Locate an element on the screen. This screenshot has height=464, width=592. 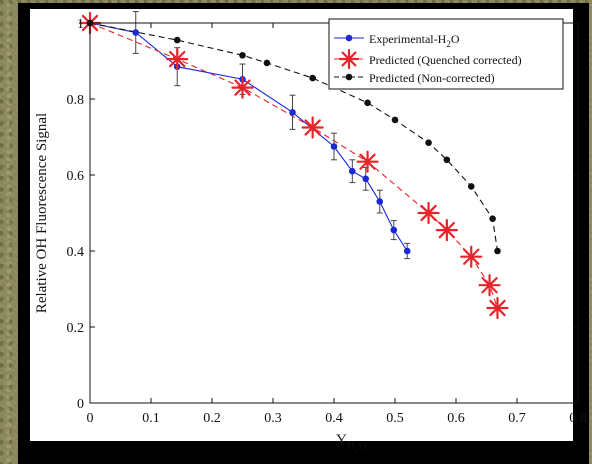
legend-label-quenched: Predicted (Quenched corrected) is located at coordinates (445, 60).